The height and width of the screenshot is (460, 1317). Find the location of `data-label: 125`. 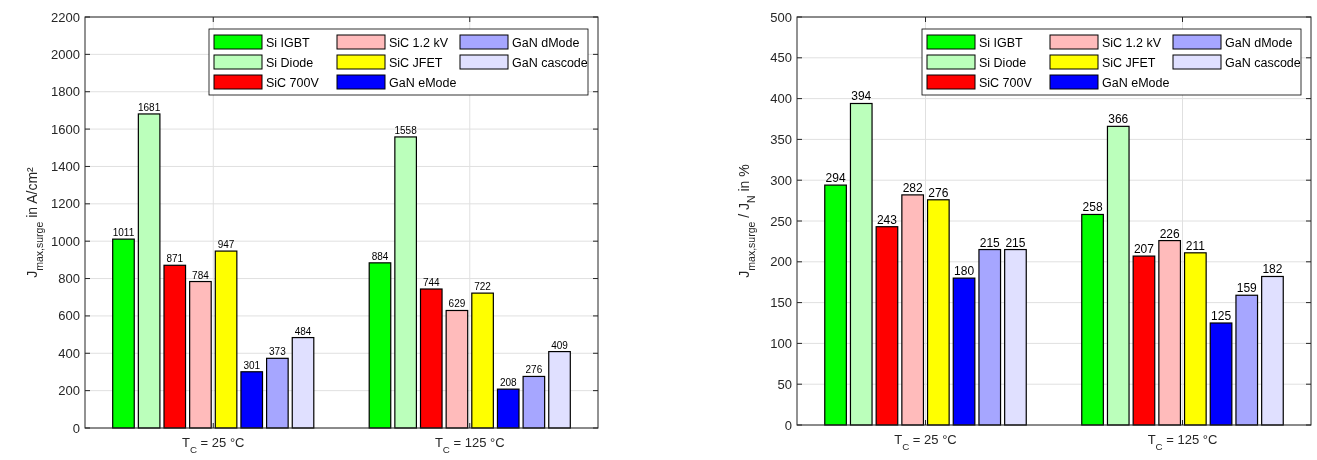

data-label: 125 is located at coordinates (1221, 316).